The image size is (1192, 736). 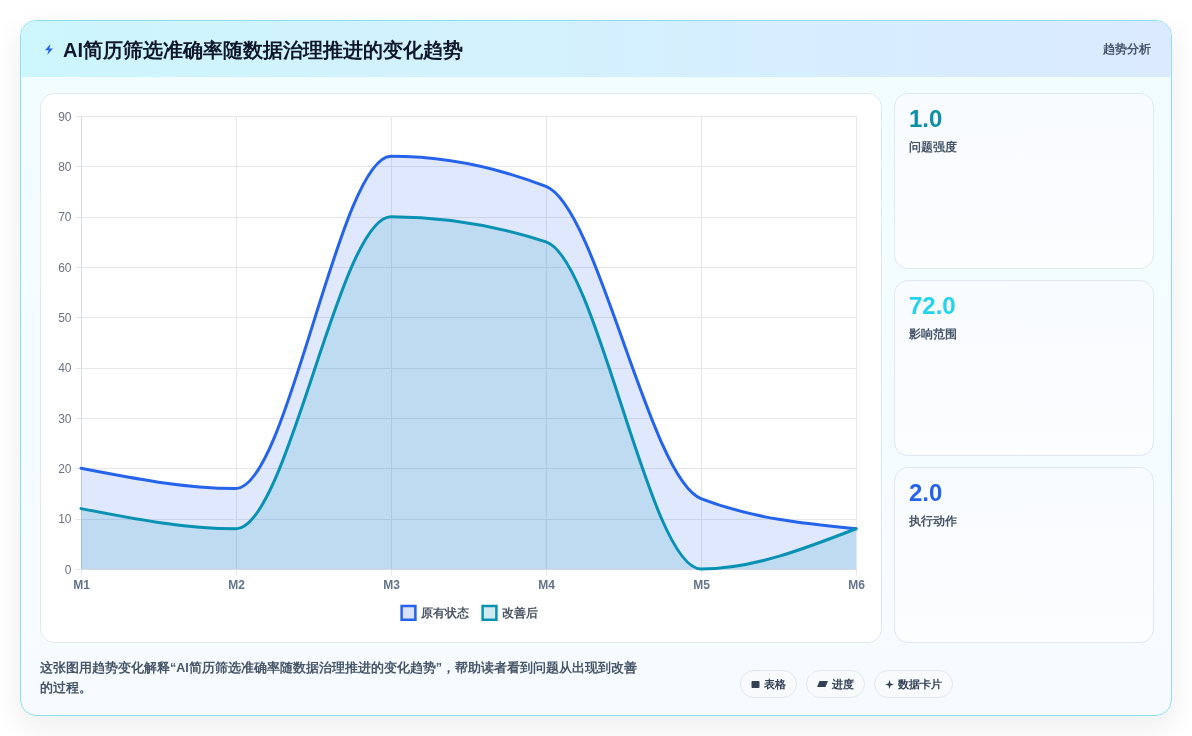 I want to click on x-tick-label: M1, so click(x=82, y=584).